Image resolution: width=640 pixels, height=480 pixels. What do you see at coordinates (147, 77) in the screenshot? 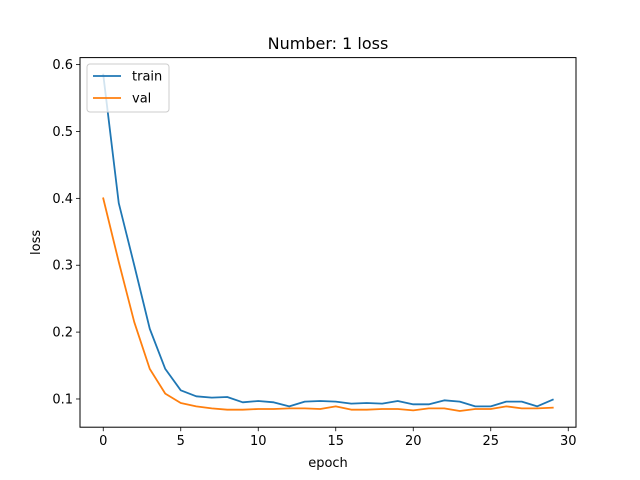
I see `legend-label-train: train` at bounding box center [147, 77].